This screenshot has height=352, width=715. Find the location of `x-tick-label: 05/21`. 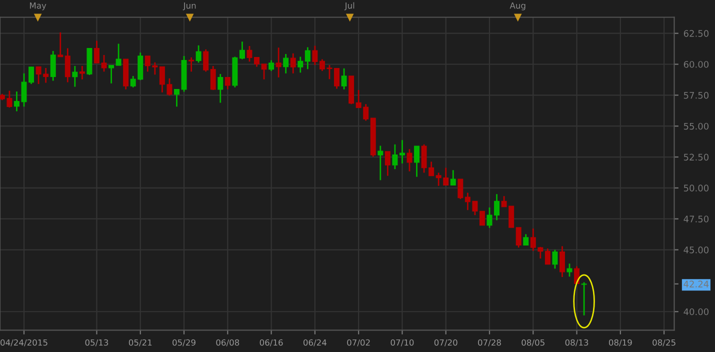

x-tick-label: 05/21 is located at coordinates (140, 342).